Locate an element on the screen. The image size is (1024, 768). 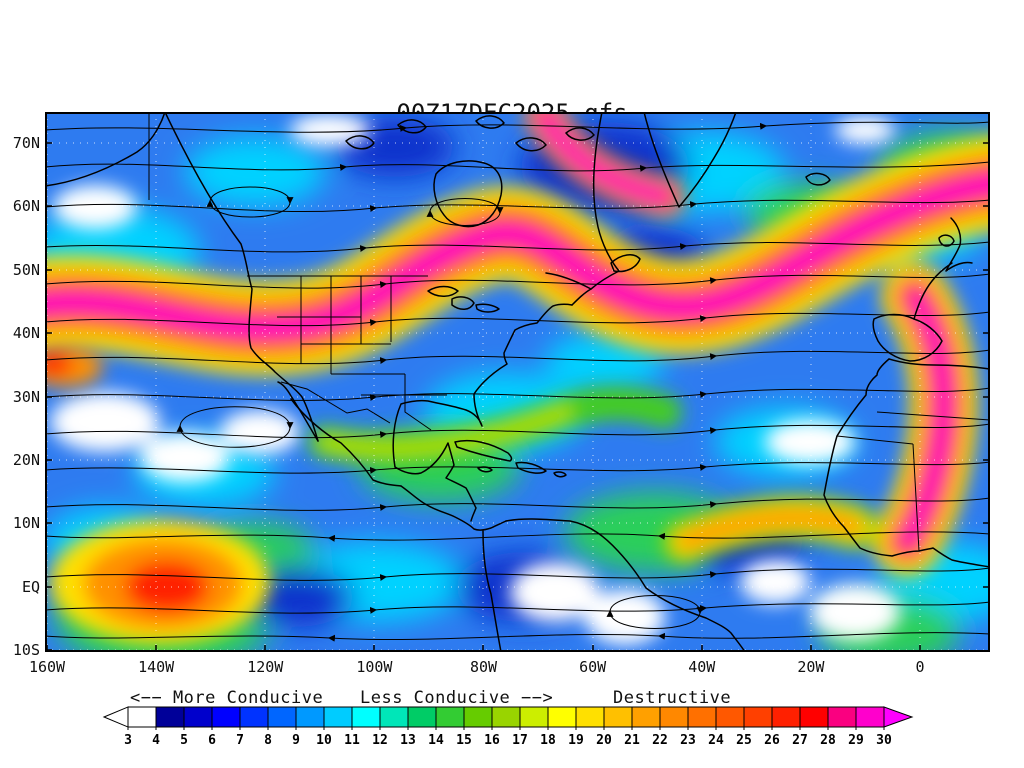
colorbar-tick-label: 30 is located at coordinates (884, 740).